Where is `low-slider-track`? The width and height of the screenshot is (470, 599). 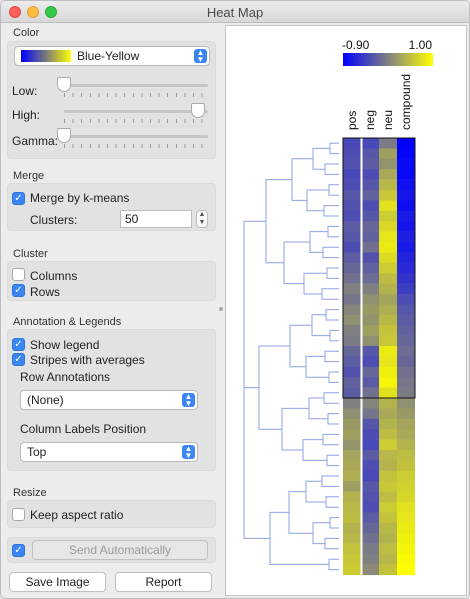
low-slider-track is located at coordinates (136, 85).